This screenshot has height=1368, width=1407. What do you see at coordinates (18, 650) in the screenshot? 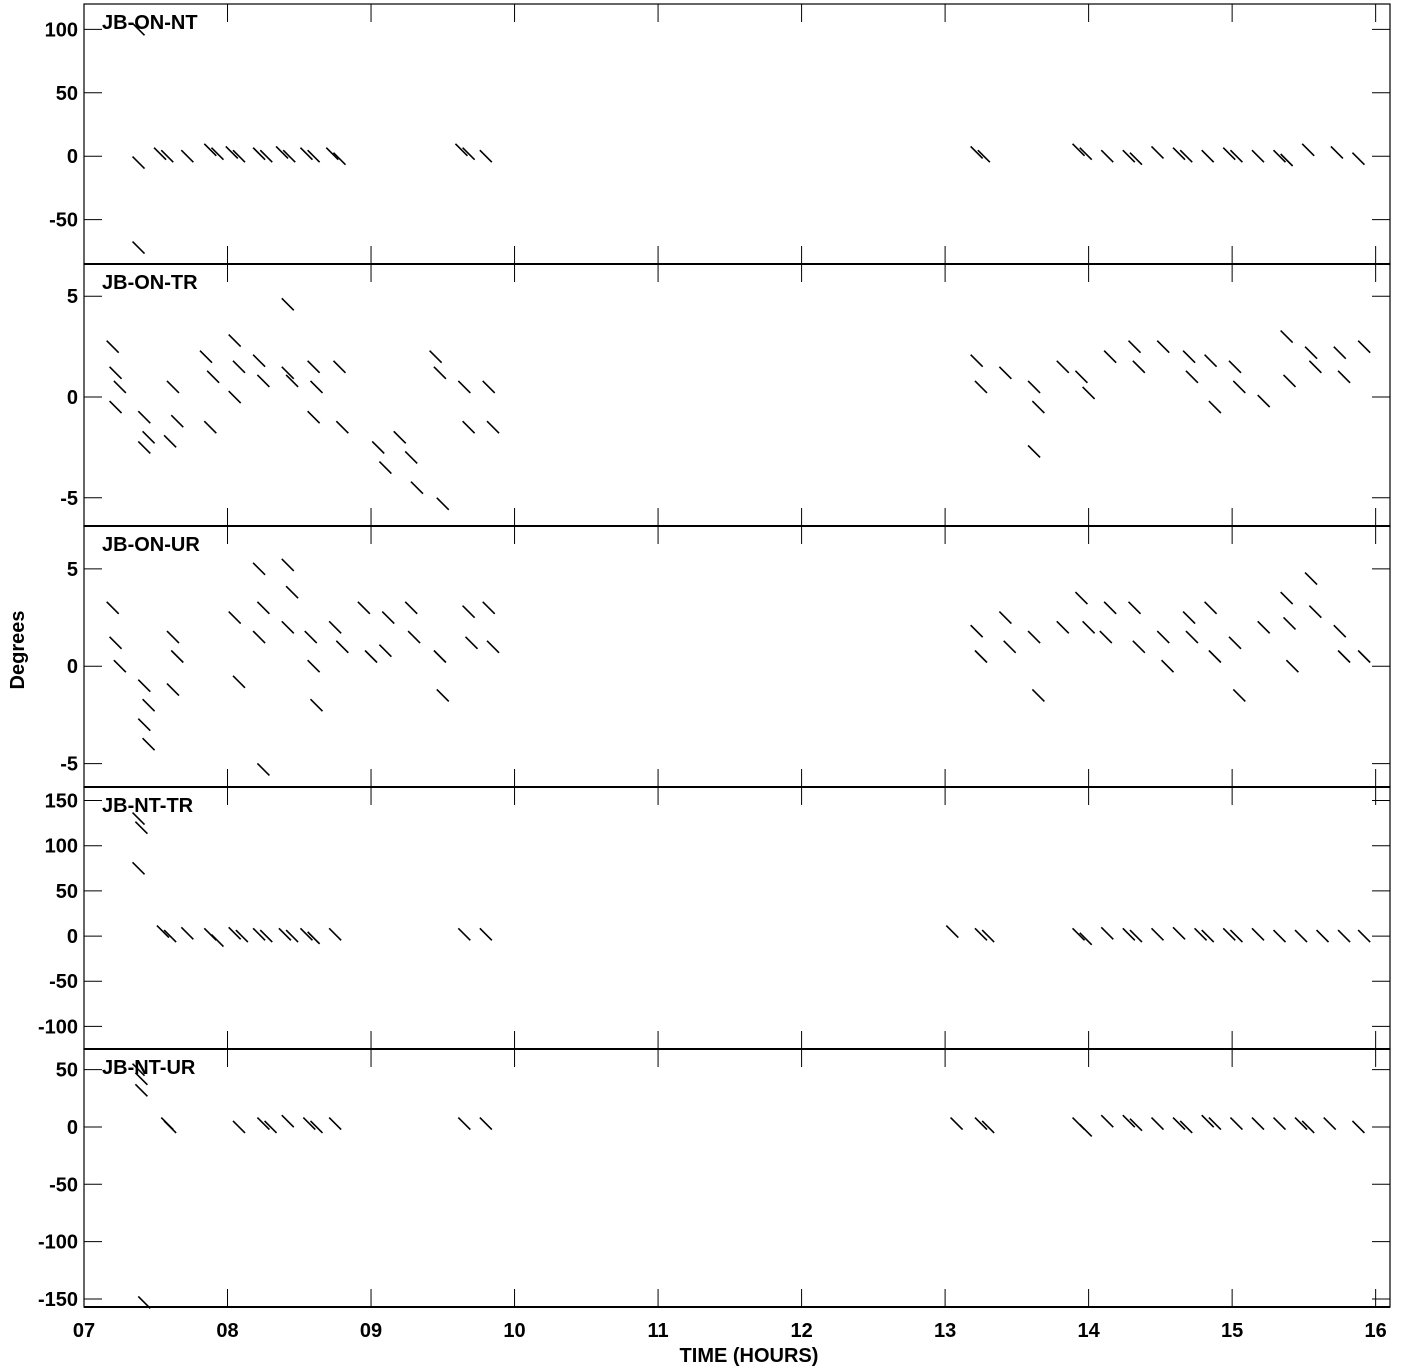
I see `y-axis-title: Degrees` at bounding box center [18, 650].